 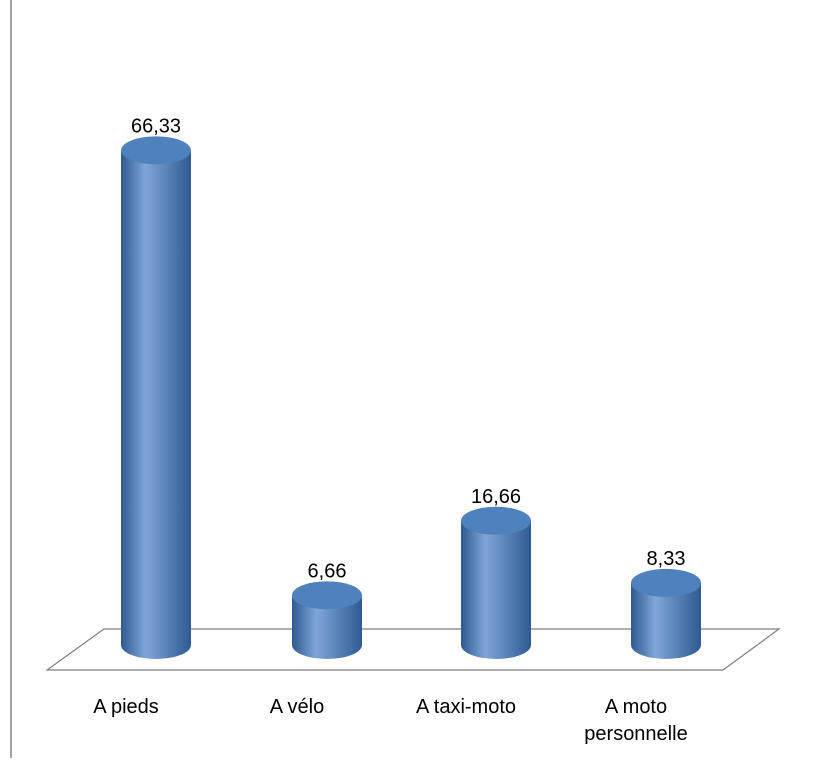 What do you see at coordinates (327, 571) in the screenshot?
I see `data-label: 6,66` at bounding box center [327, 571].